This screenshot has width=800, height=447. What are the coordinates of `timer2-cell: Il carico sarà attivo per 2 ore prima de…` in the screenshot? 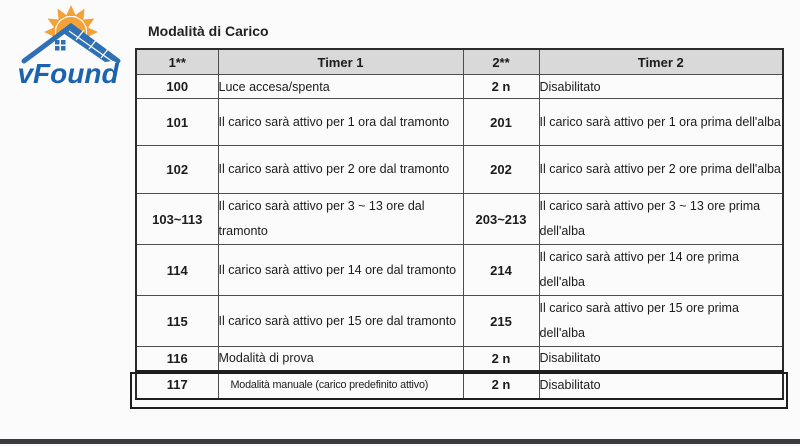 It's located at (661, 169).